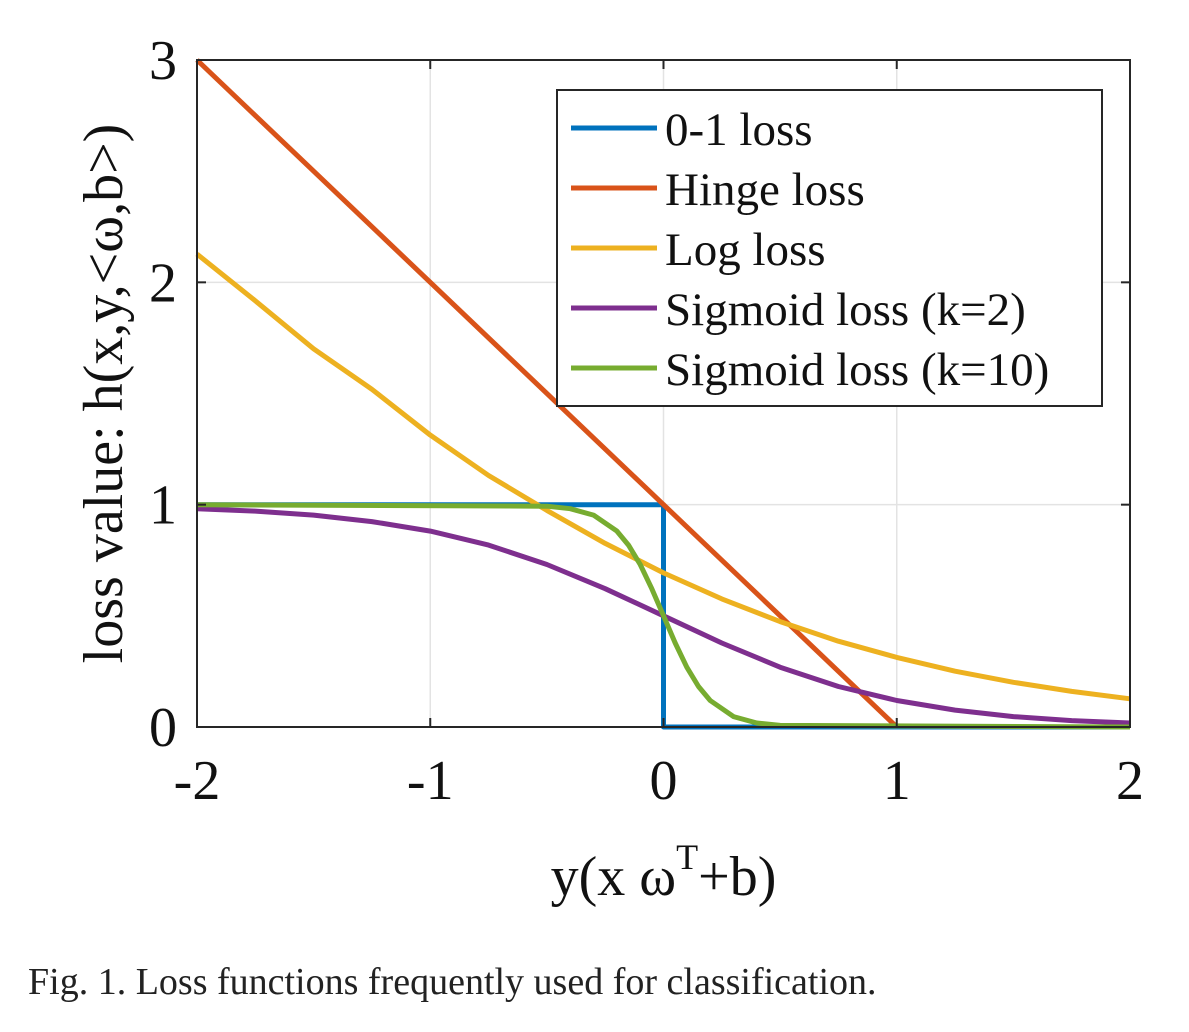  I want to click on y-tick-label: 0, so click(163, 728).